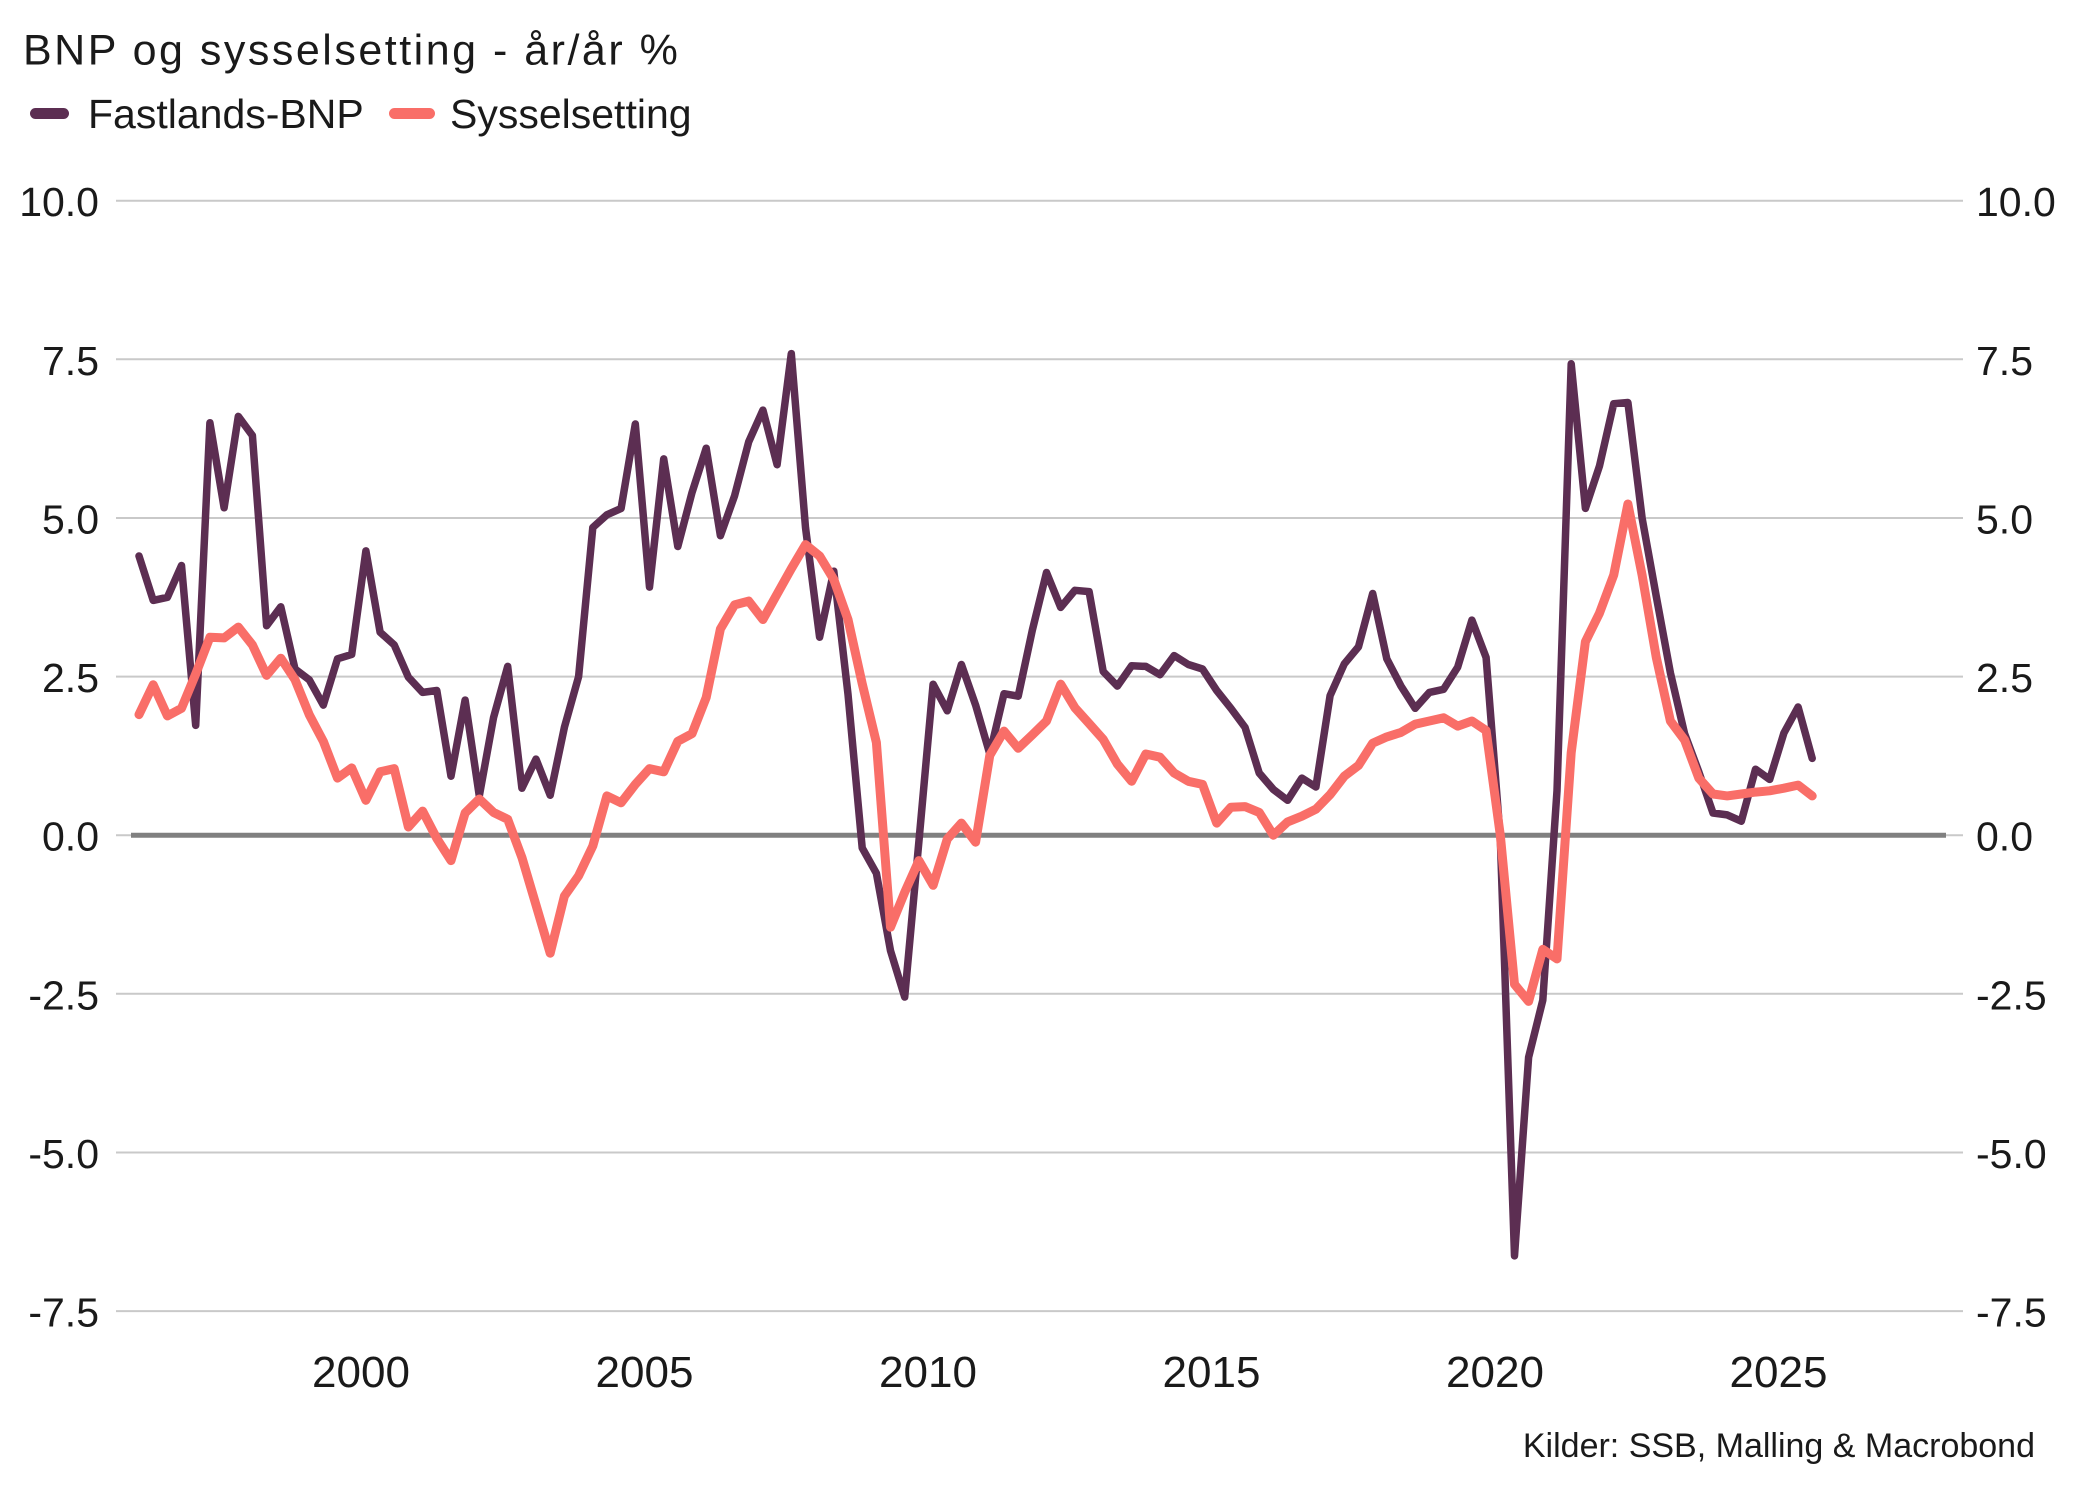 This screenshot has width=2078, height=1505. Describe the element at coordinates (1212, 1372) in the screenshot. I see `svg-text: 2015` at that location.